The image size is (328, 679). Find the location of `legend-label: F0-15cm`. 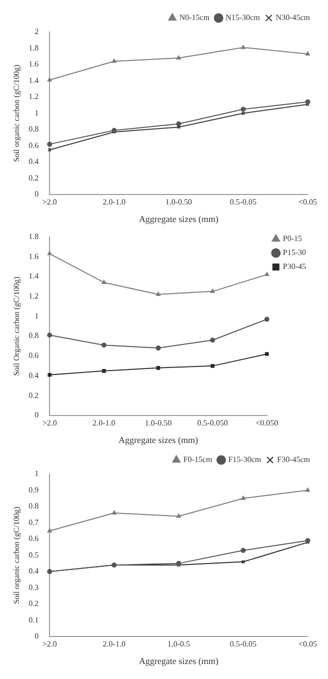

legend-label: F0-15cm is located at coordinates (198, 459).